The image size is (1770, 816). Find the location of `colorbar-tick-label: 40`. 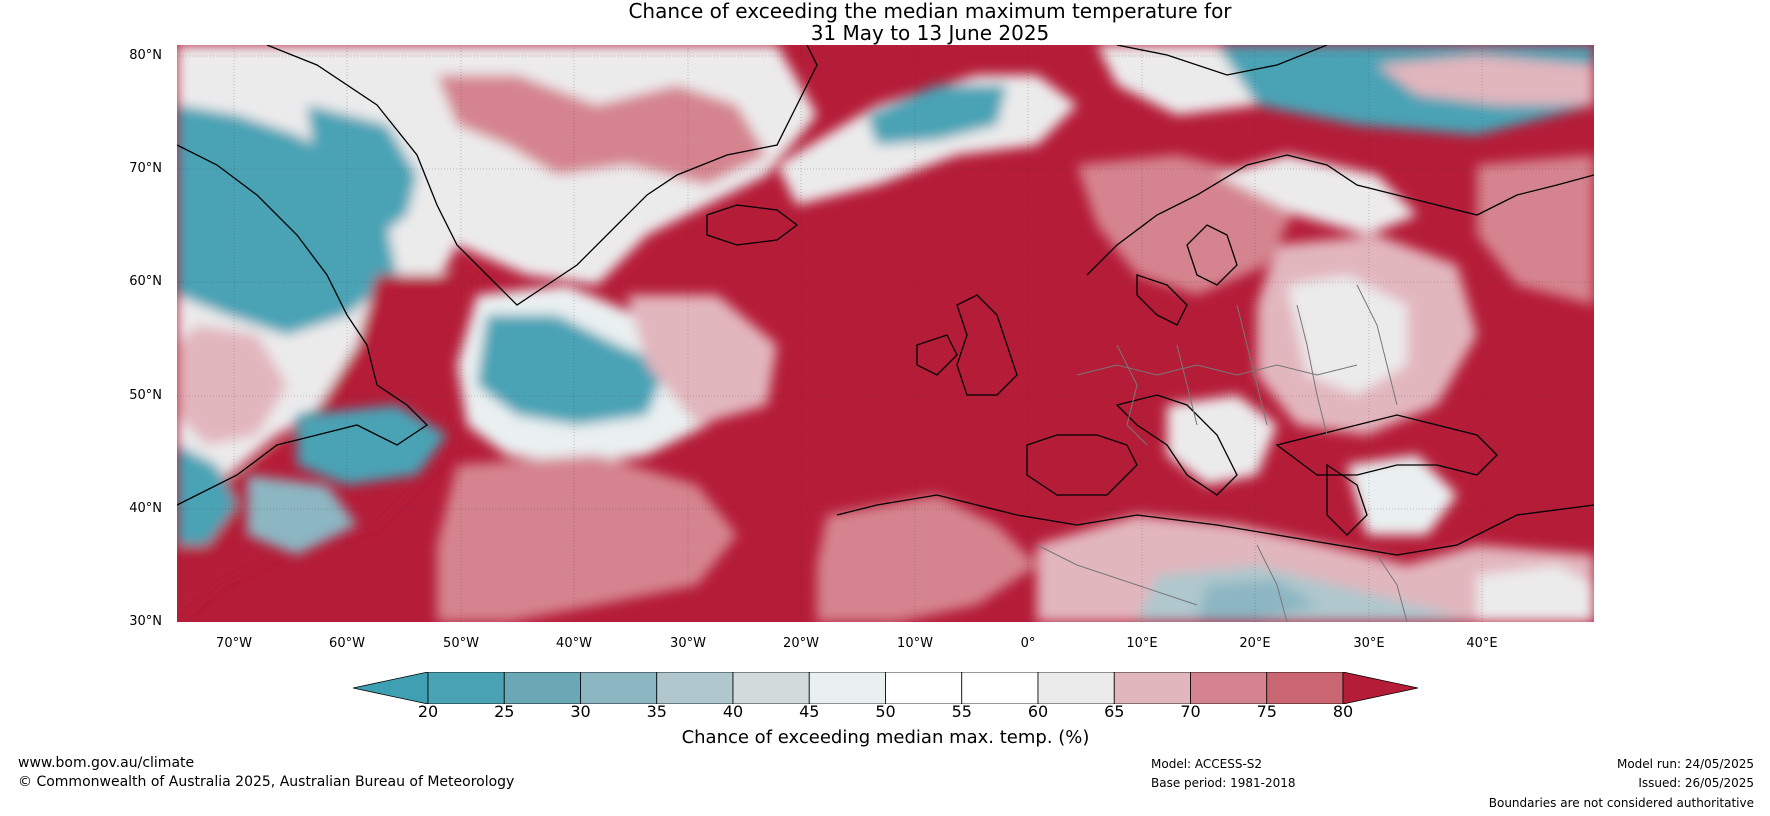

colorbar-tick-label: 40 is located at coordinates (733, 711).